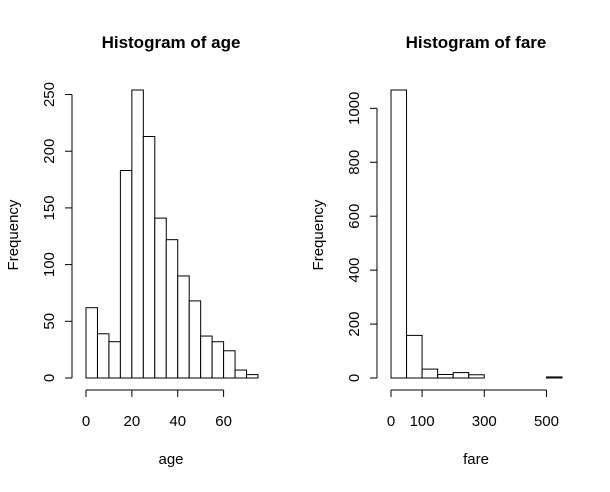 Image resolution: width=610 pixels, height=492 pixels. What do you see at coordinates (49, 151) in the screenshot?
I see `age-y-tick-label: 200` at bounding box center [49, 151].